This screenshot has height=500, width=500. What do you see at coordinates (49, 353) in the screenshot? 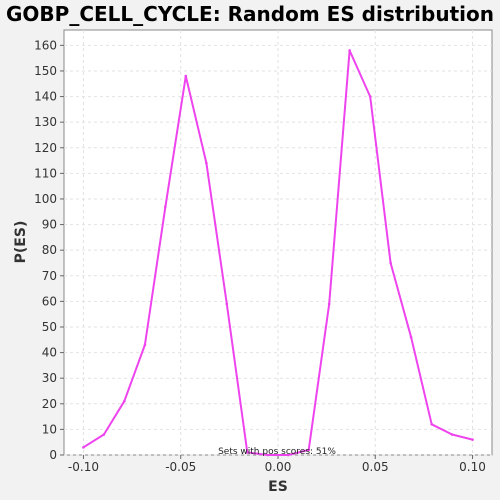
I see `y-tick-label: 40` at bounding box center [49, 353].